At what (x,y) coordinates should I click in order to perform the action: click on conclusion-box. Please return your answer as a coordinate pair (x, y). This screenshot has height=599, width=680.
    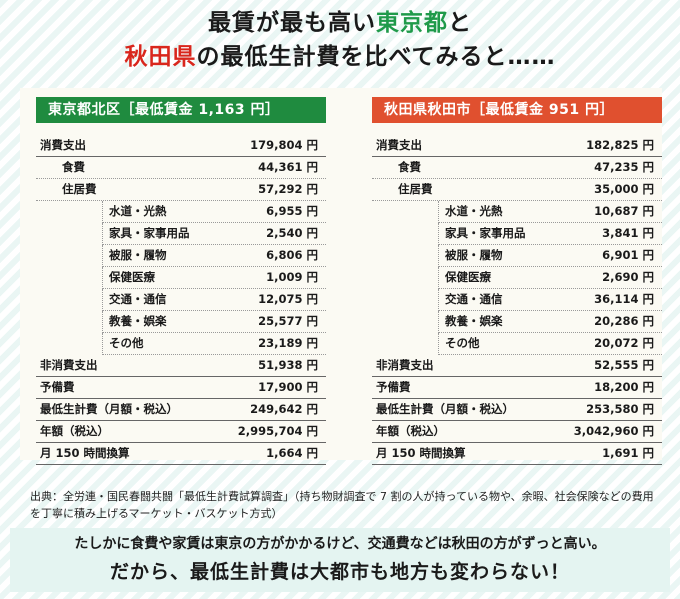
    Looking at the image, I should click on (340, 560).